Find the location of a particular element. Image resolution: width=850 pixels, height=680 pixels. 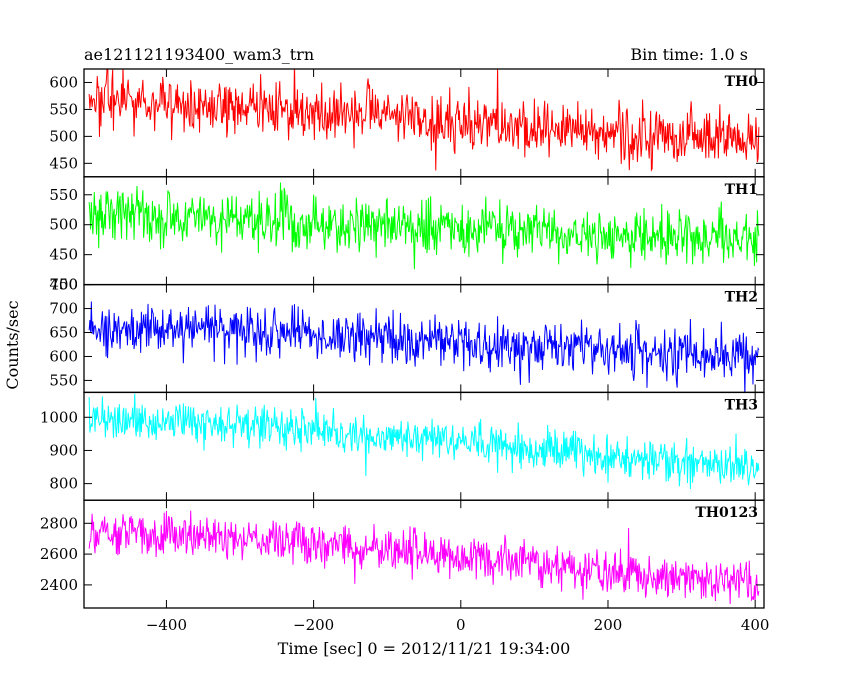

series-line-th0 is located at coordinates (424, 120).